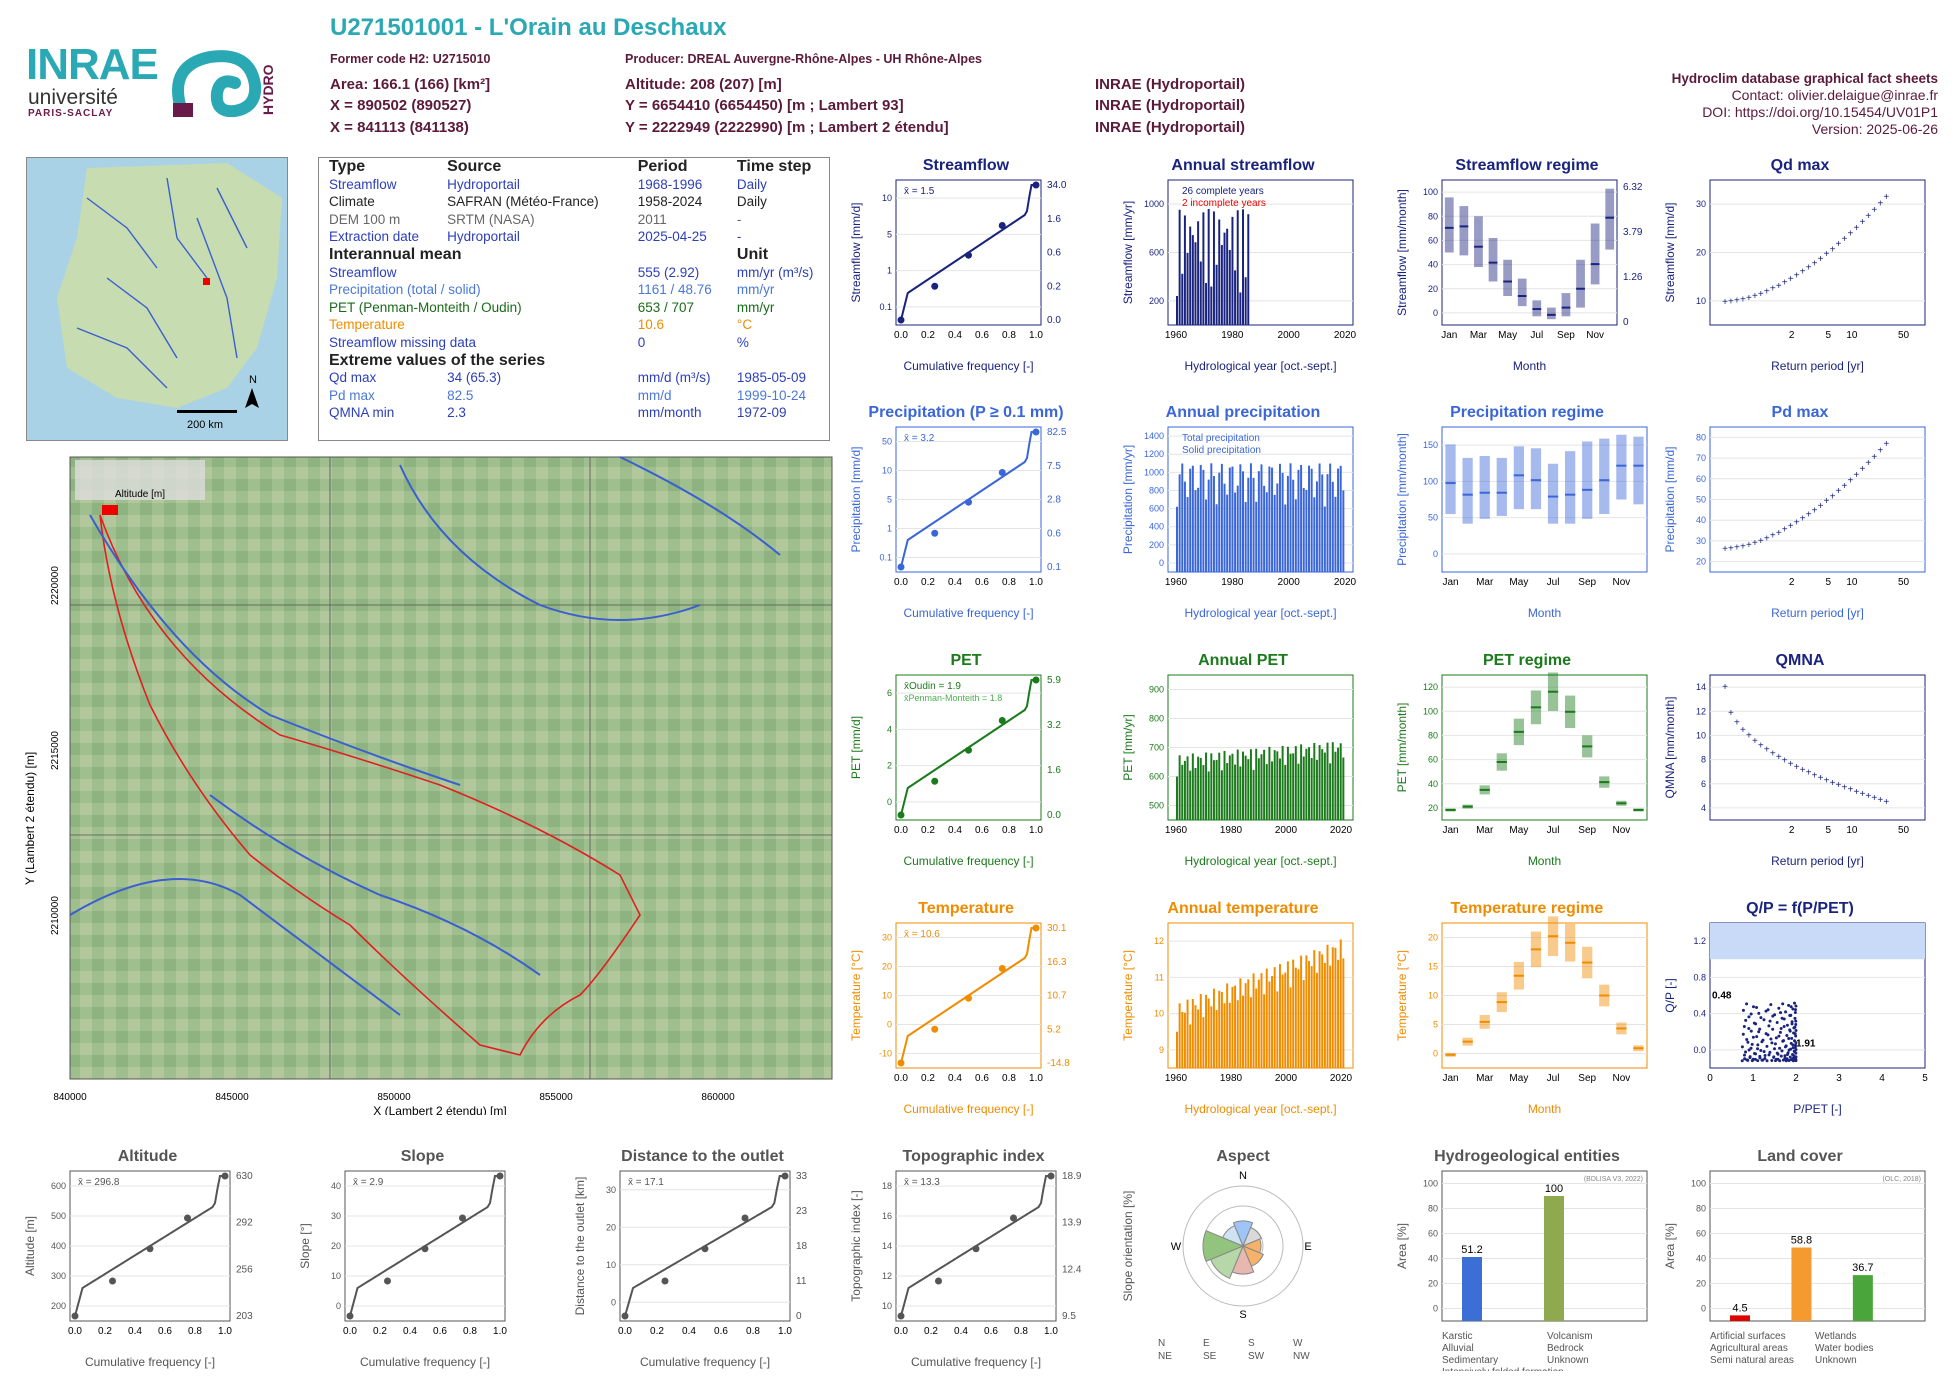  Describe the element at coordinates (1904, 830) in the screenshot. I see `x-tick-label: 50` at that location.